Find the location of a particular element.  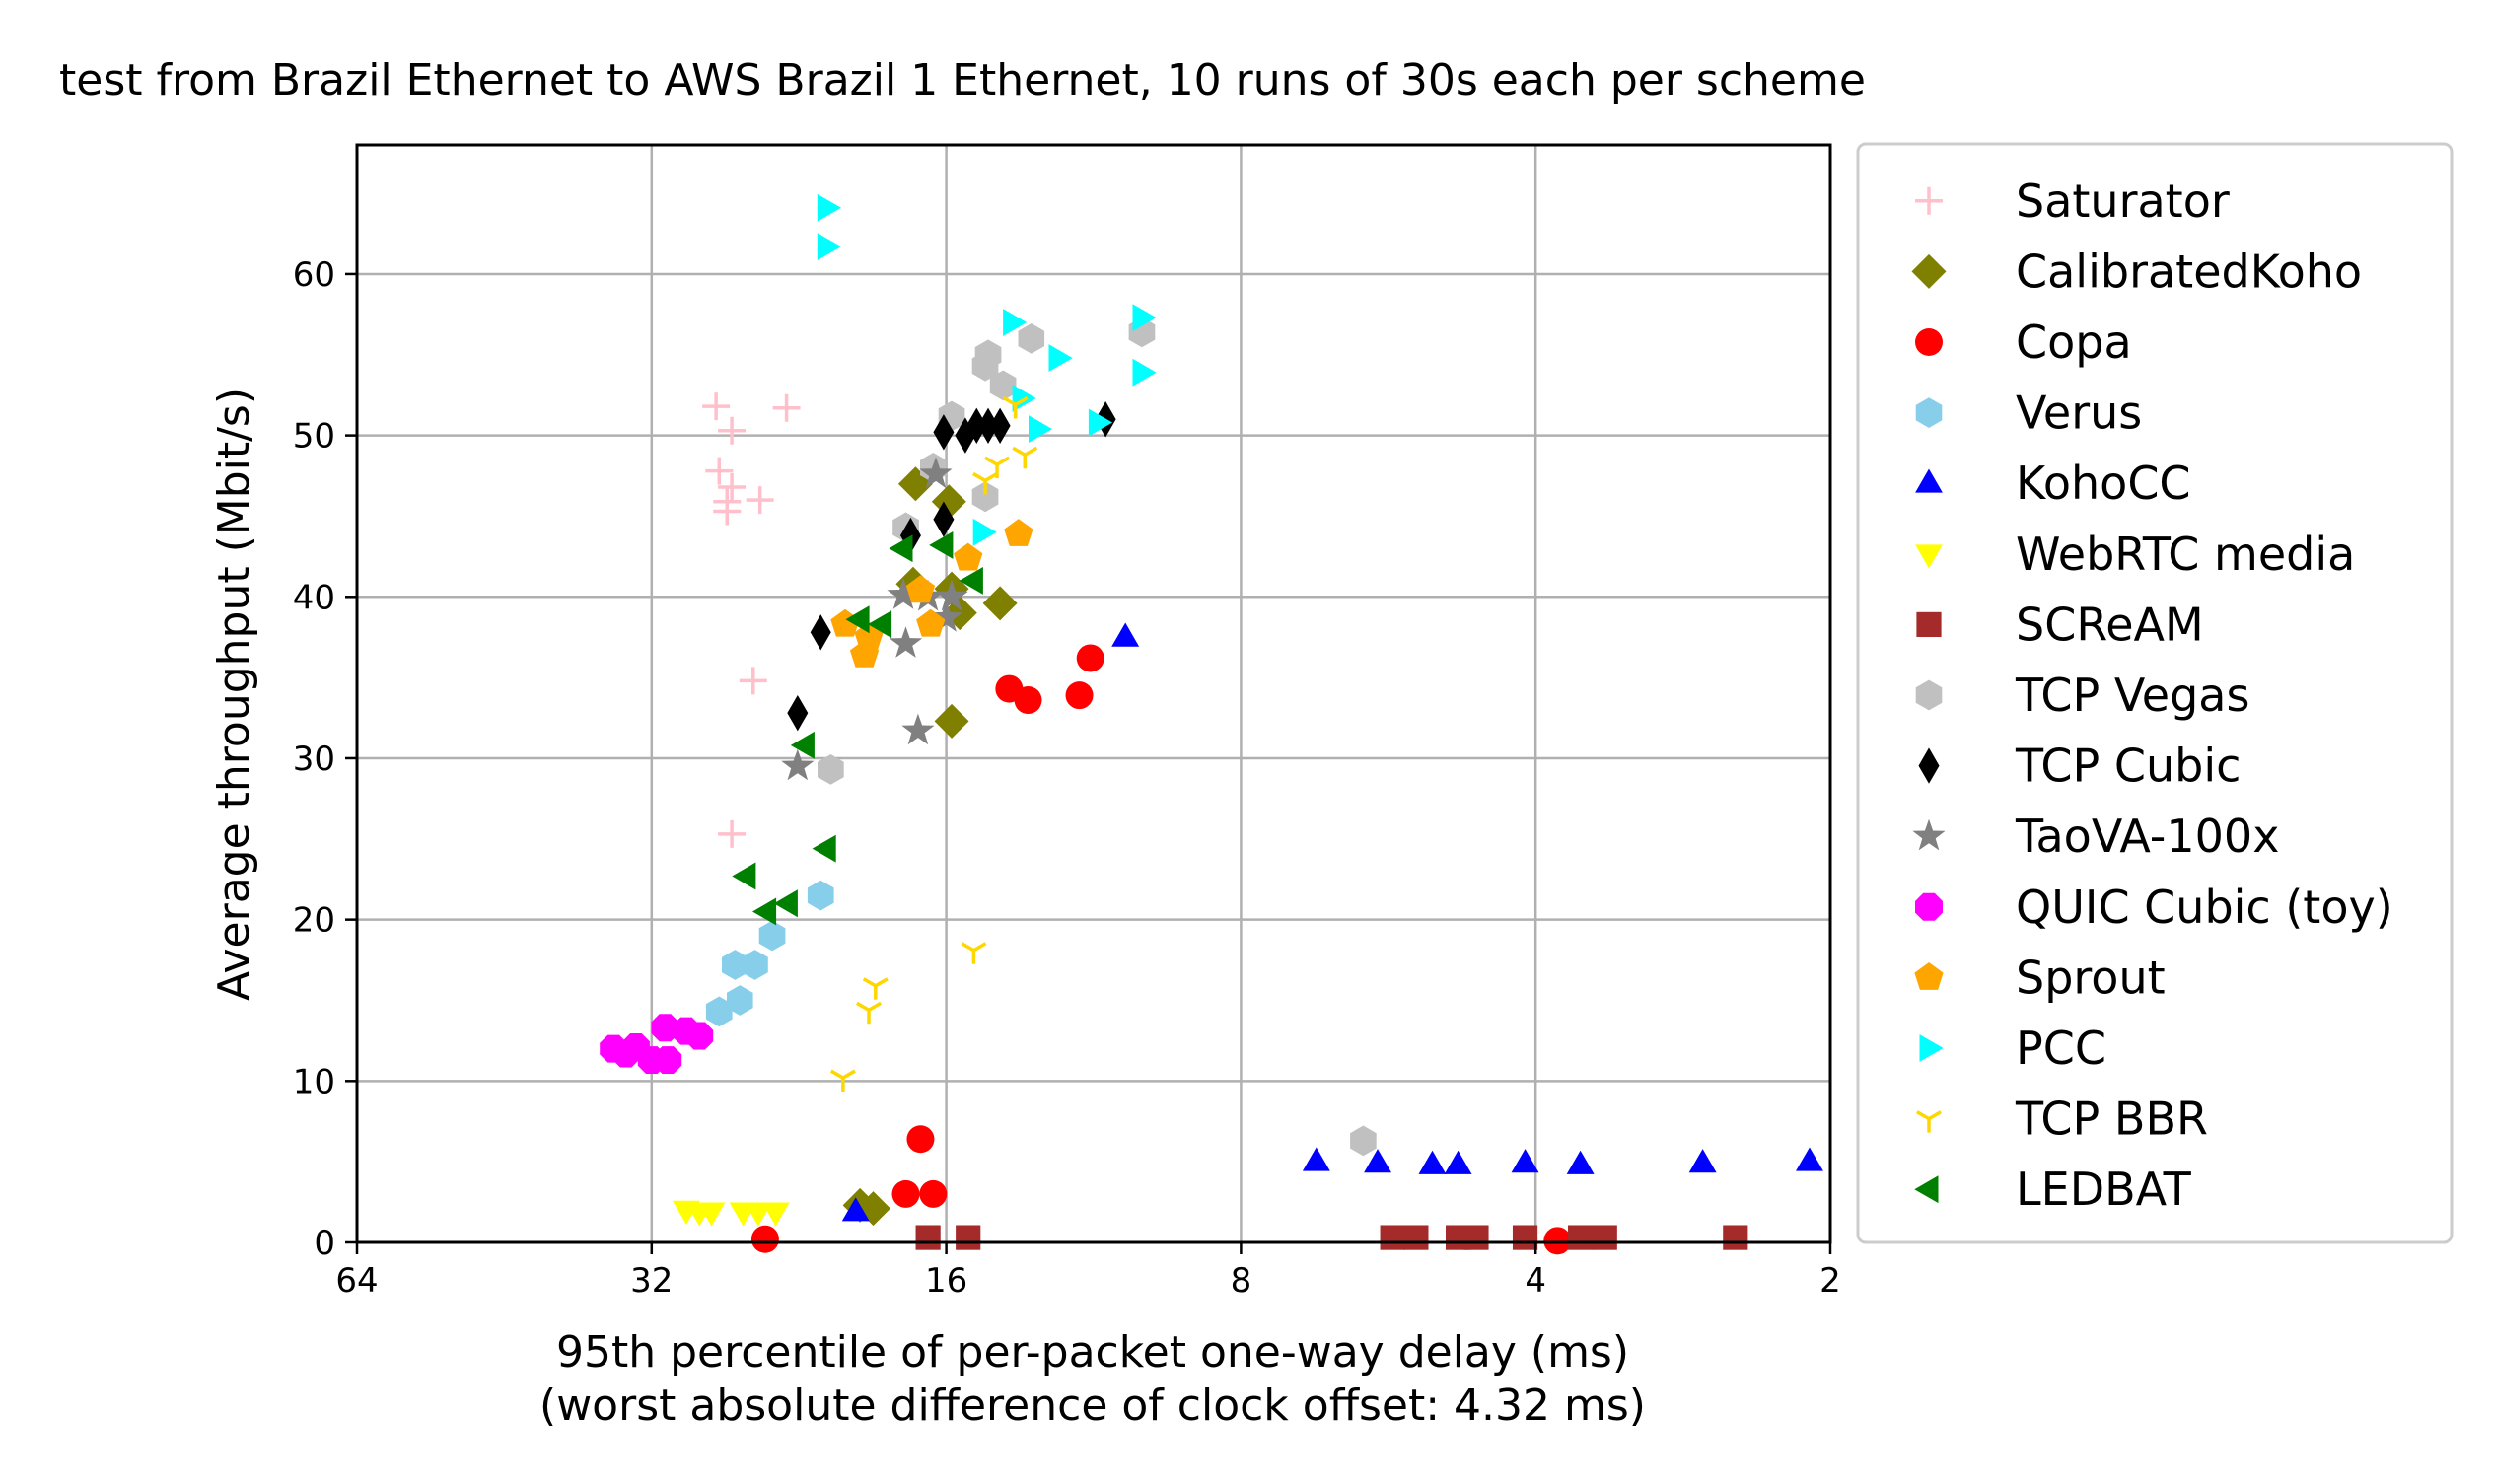

legend-item-kohocc: KohoCC is located at coordinates (2053, 483).